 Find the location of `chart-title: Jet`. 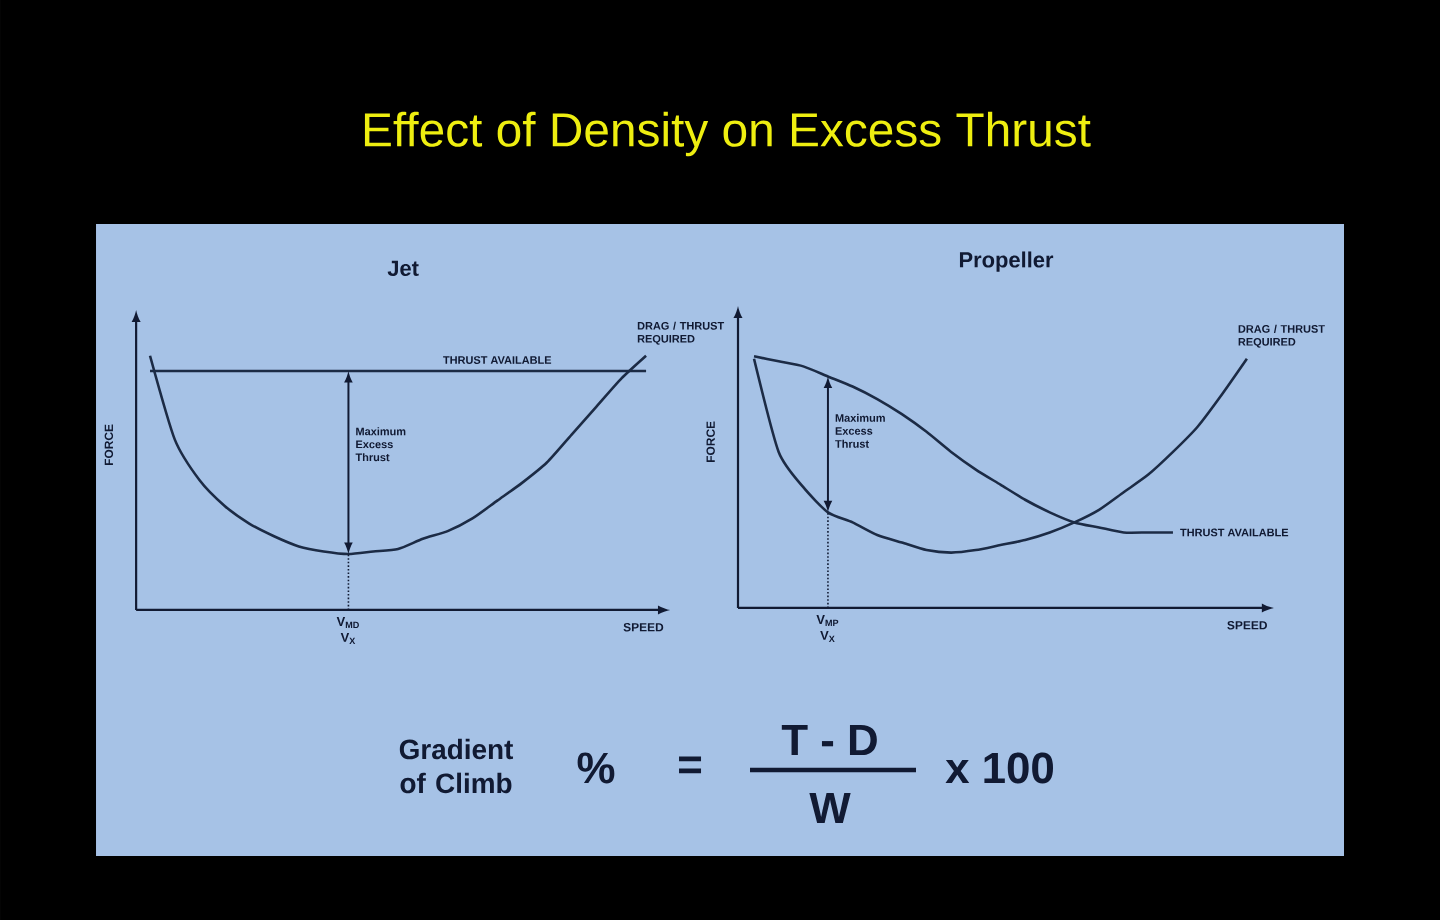

chart-title: Jet is located at coordinates (403, 268).